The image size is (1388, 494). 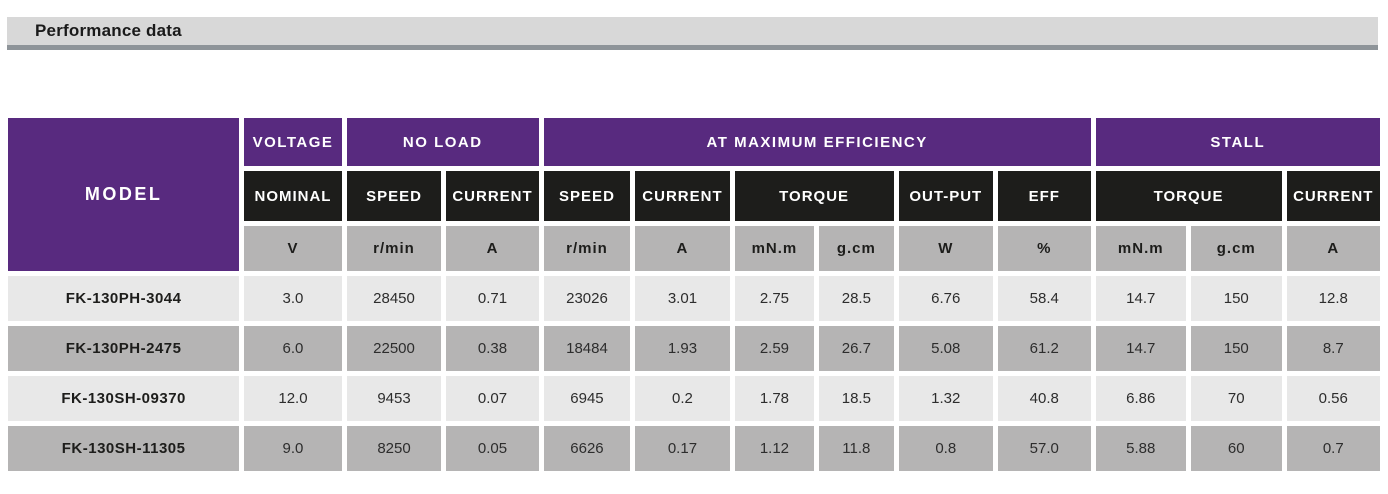 I want to click on subheader-stall-current: CURRENT, so click(x=1333, y=196).